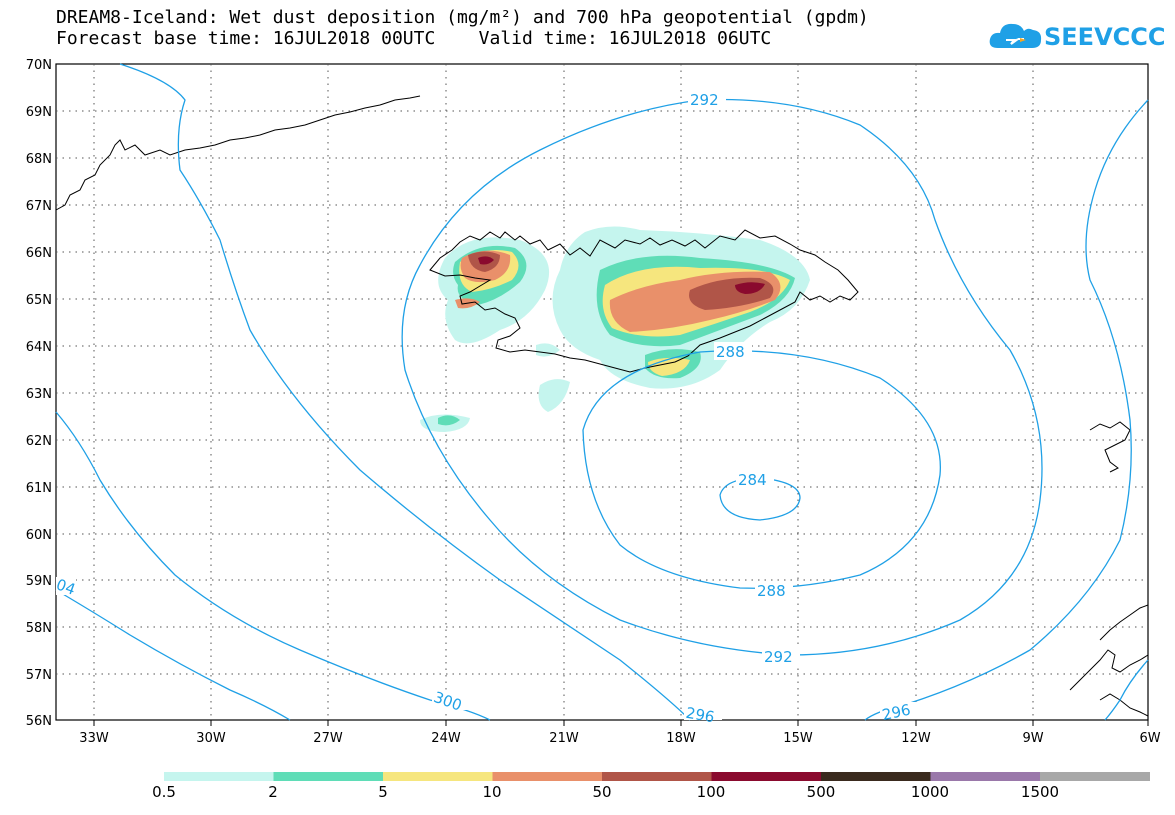 This screenshot has height=815, width=1175. I want to click on legend-label: 1000, so click(930, 792).